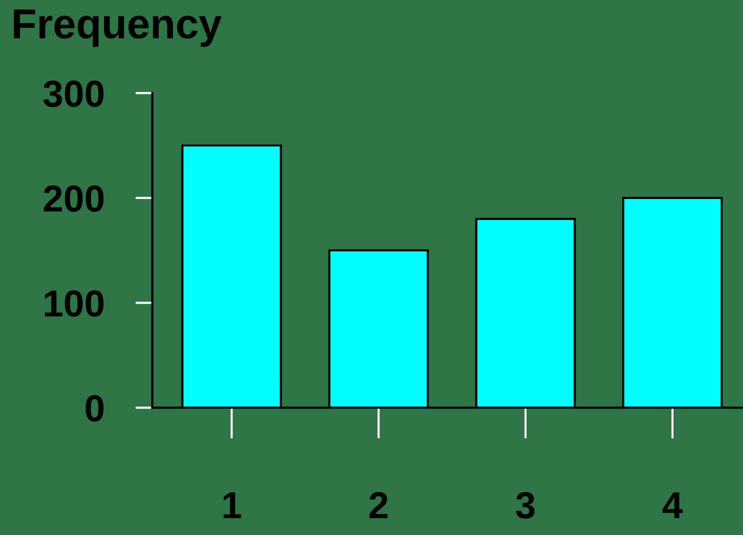  I want to click on x-tick-label: 4, so click(672, 505).